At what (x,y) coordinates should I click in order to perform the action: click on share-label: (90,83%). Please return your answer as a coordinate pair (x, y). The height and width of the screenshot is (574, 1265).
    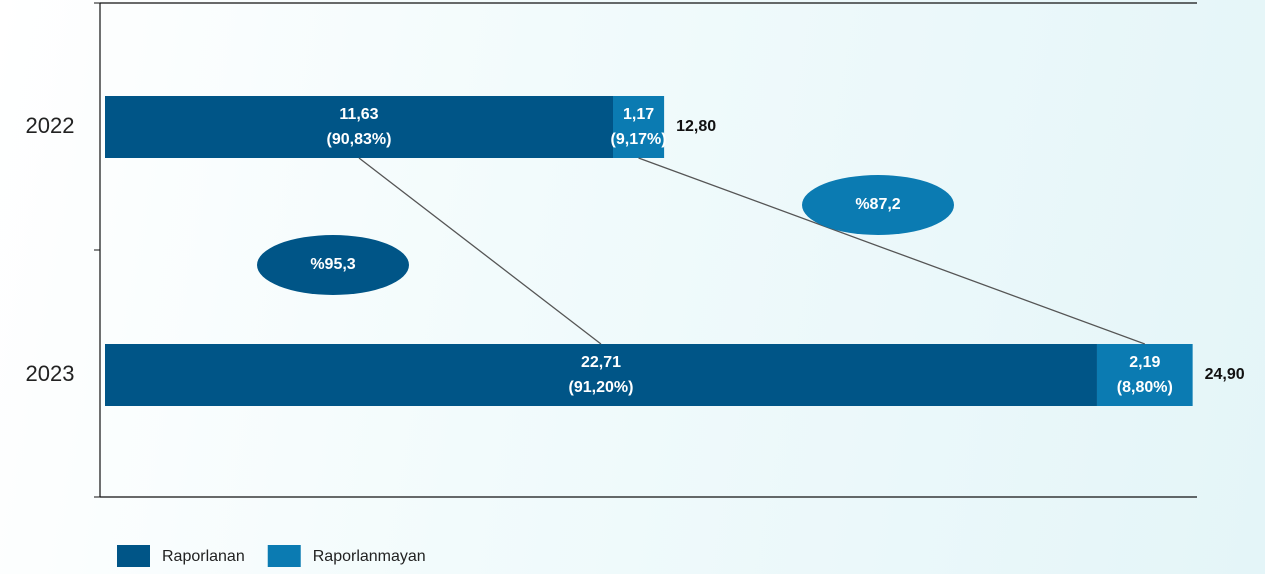
    Looking at the image, I should click on (359, 139).